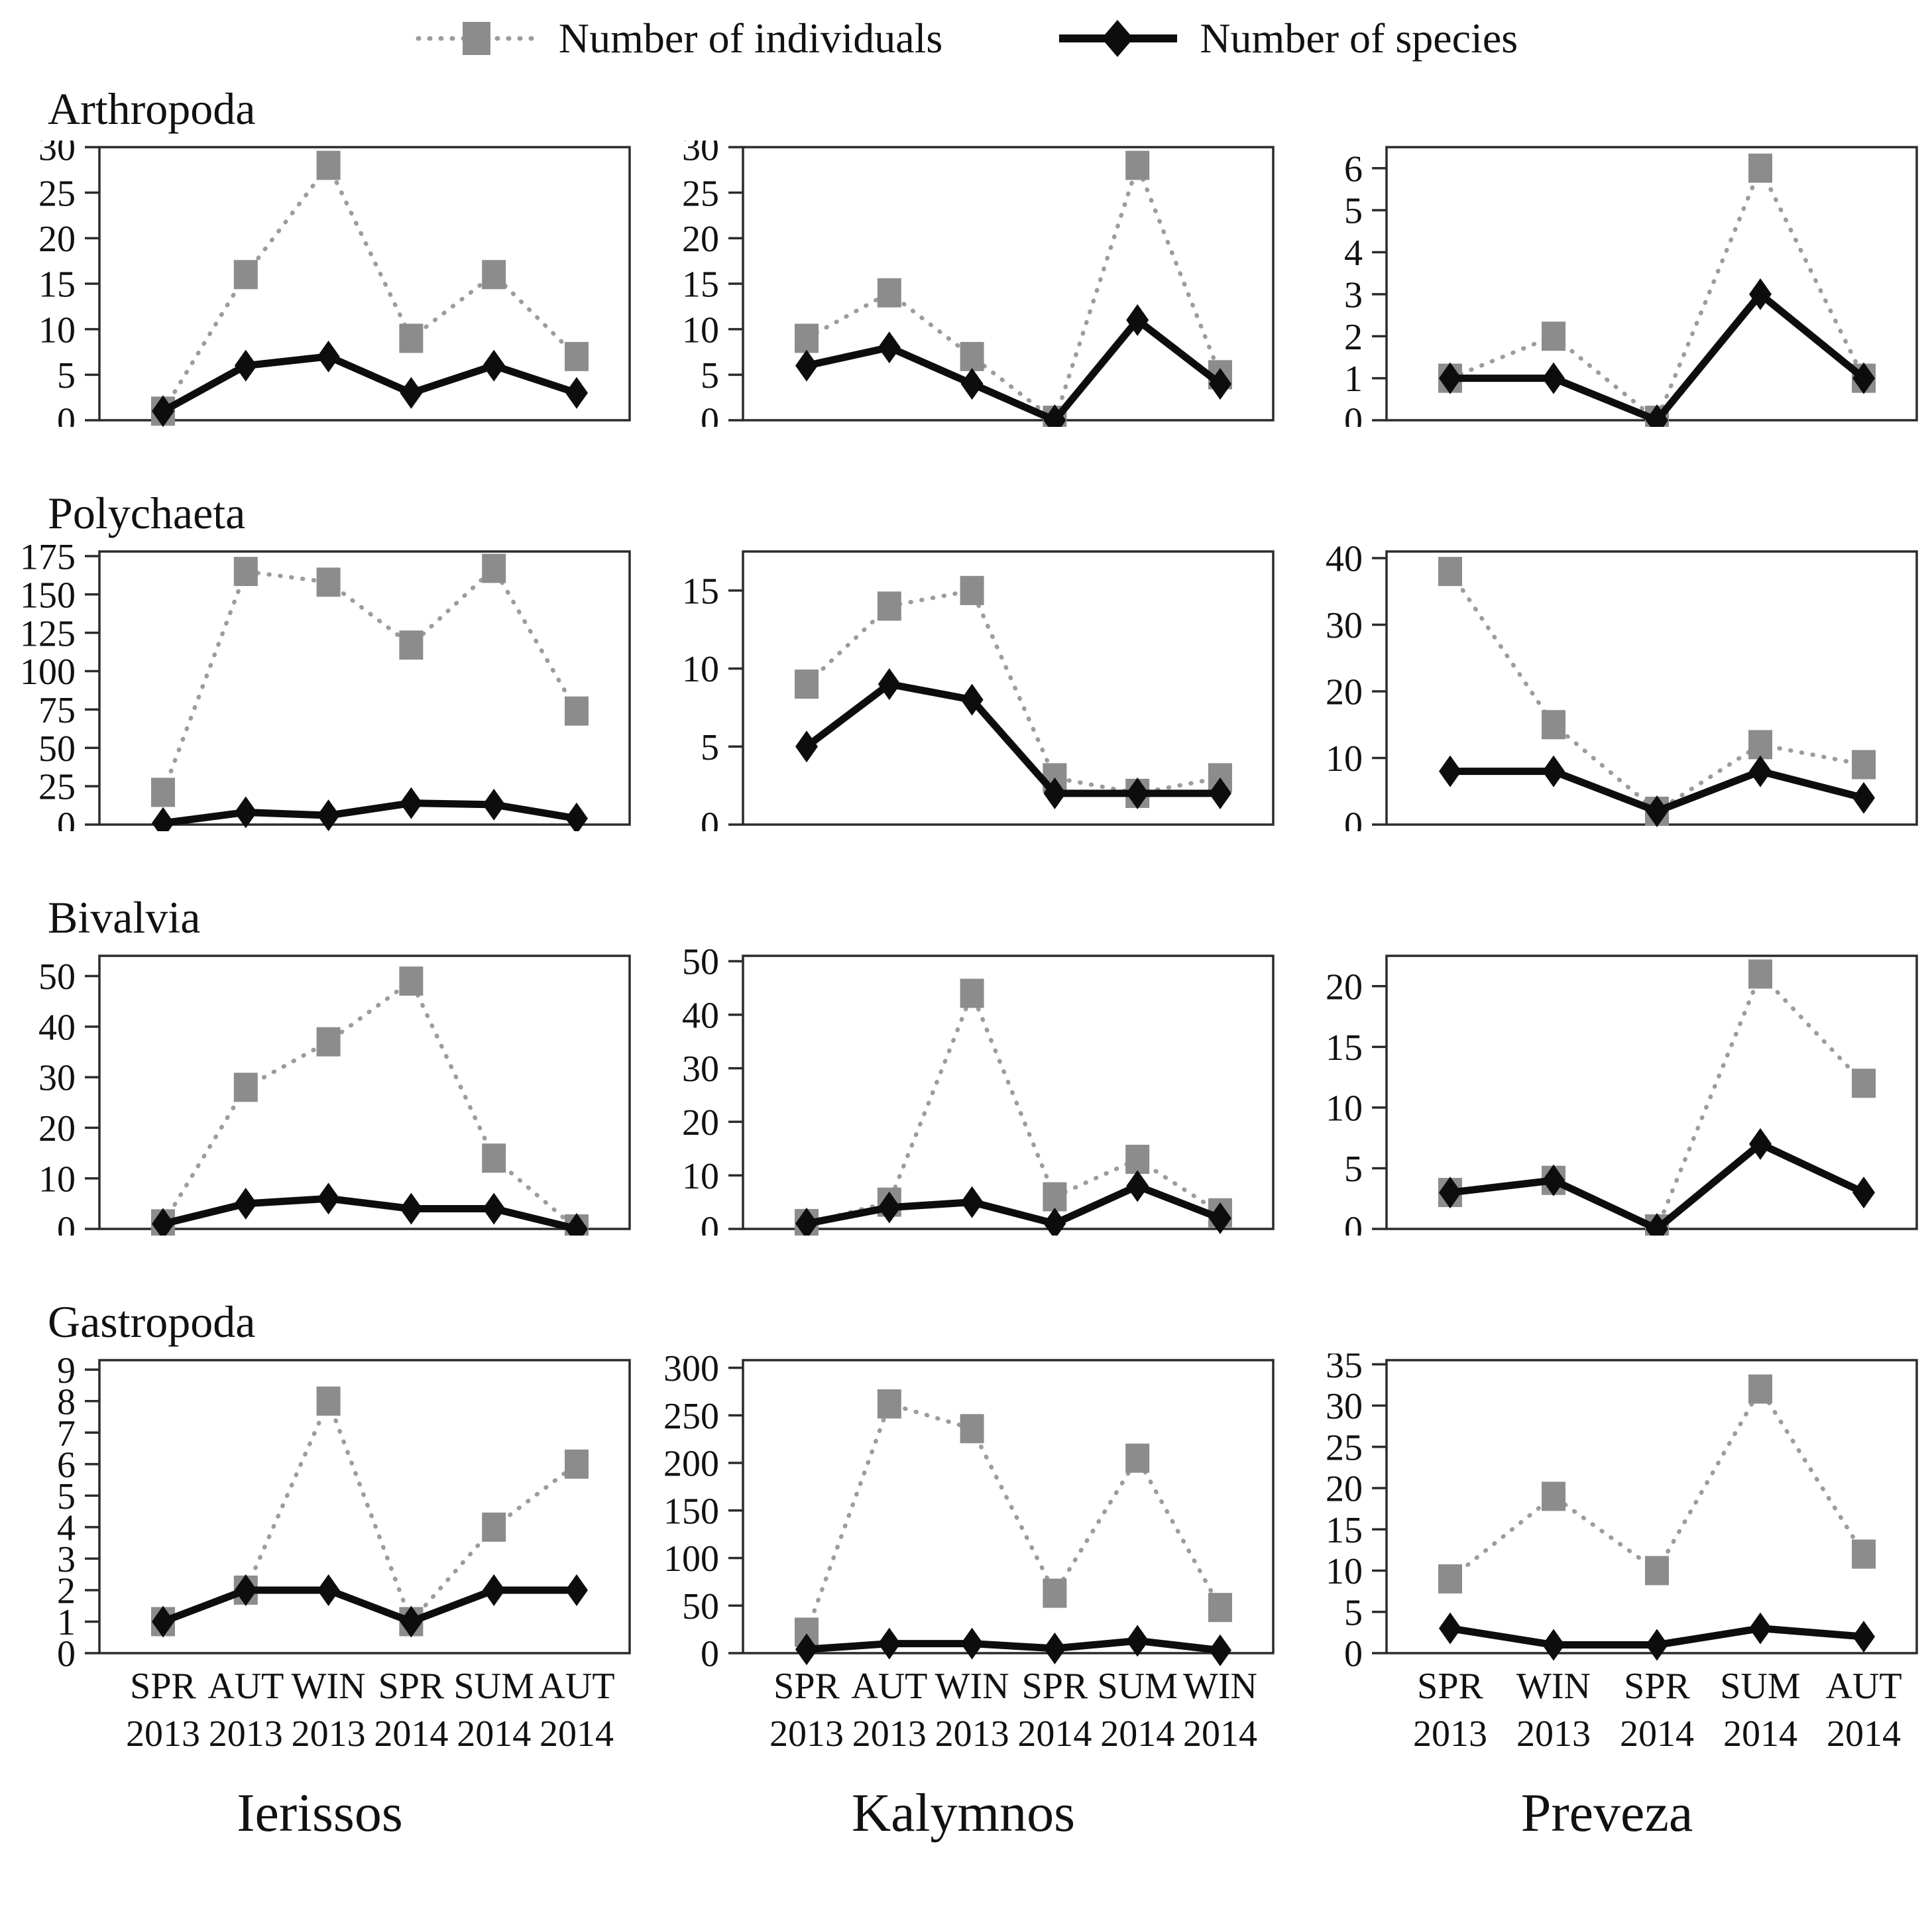  Describe the element at coordinates (1353, 295) in the screenshot. I see `svg-text: 3` at that location.